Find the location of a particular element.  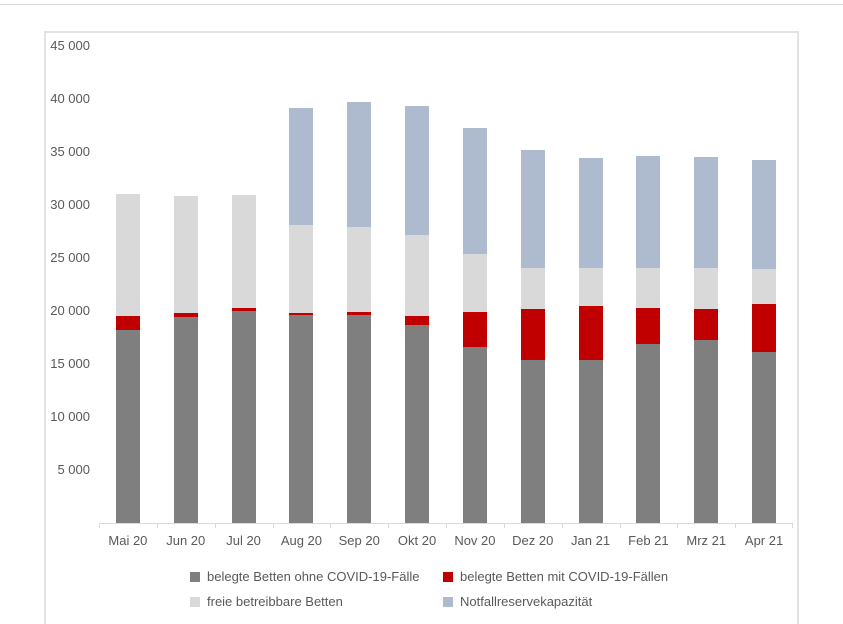

chart-frame-border-left is located at coordinates (45, 327).